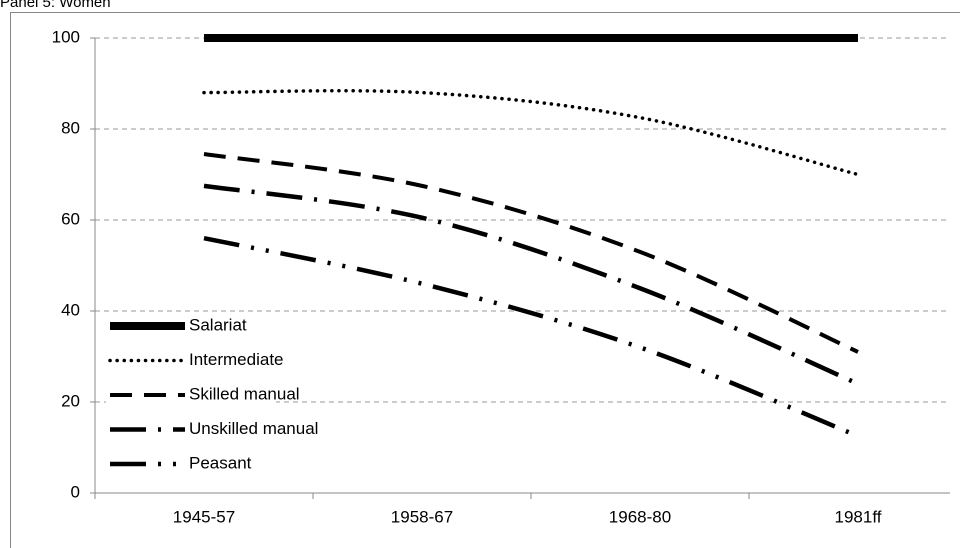 This screenshot has width=960, height=548. What do you see at coordinates (858, 516) in the screenshot?
I see `x-tick-label: 1981ff` at bounding box center [858, 516].